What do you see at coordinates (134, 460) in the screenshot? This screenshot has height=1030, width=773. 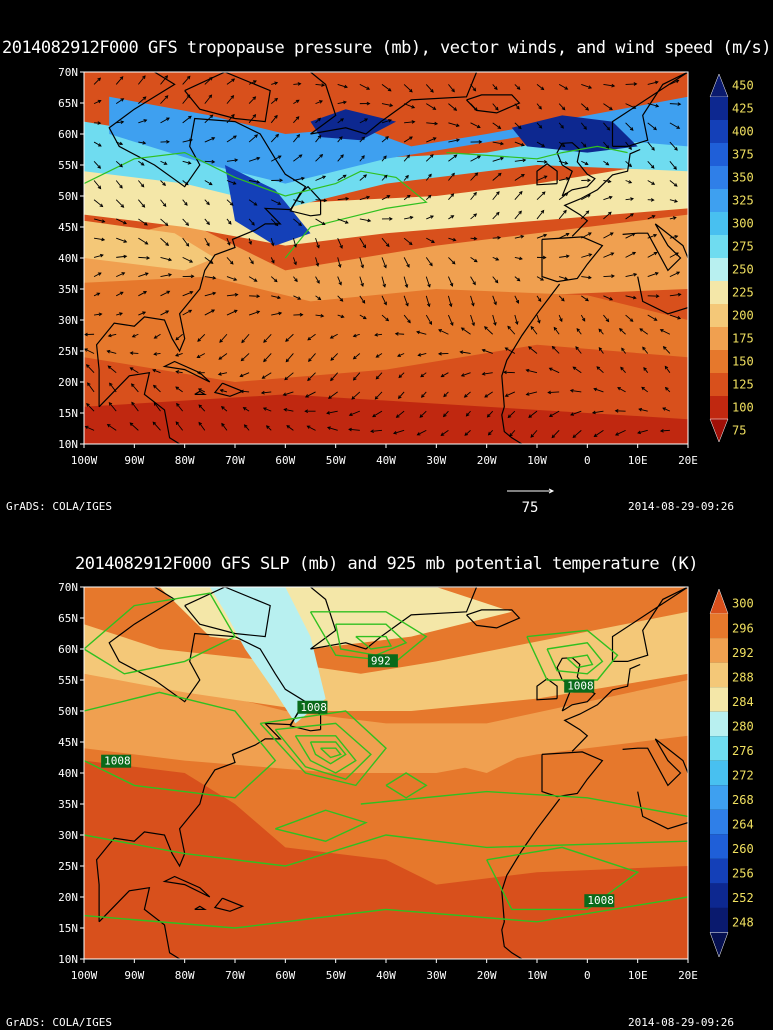 I see `lon-tick-label: 90W` at bounding box center [134, 460].